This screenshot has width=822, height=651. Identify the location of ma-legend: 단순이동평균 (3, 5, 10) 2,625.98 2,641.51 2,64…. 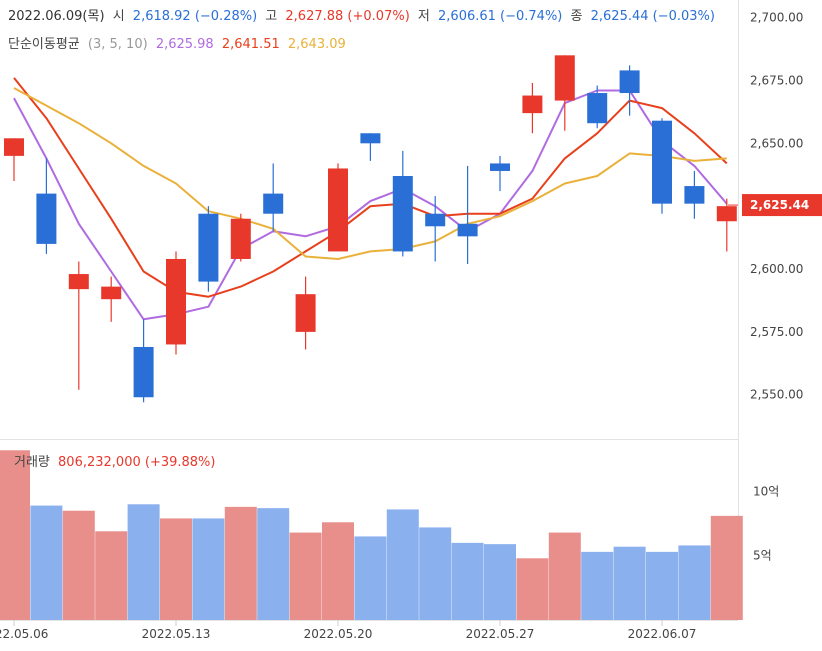
(179, 42).